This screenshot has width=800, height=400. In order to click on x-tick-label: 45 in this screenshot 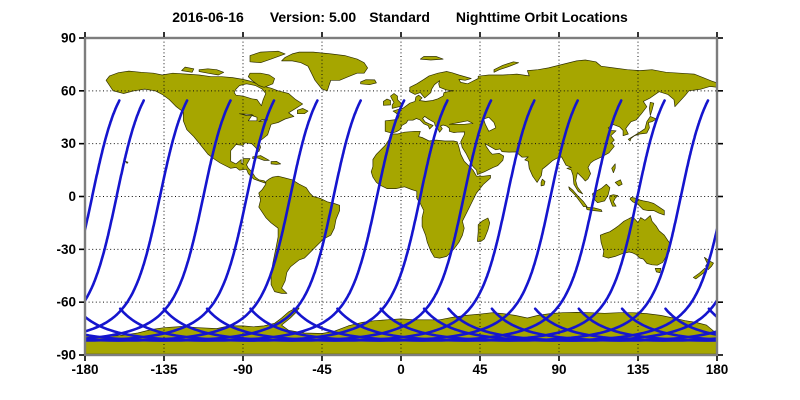, I will do `click(480, 369)`.